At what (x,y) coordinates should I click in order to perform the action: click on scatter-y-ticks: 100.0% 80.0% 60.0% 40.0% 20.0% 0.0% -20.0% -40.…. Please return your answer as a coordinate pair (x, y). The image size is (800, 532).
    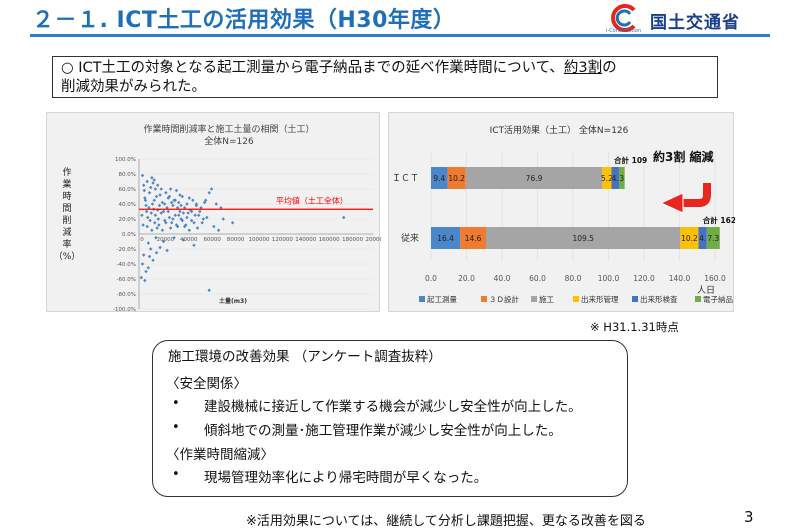
    Looking at the image, I should click on (124, 235).